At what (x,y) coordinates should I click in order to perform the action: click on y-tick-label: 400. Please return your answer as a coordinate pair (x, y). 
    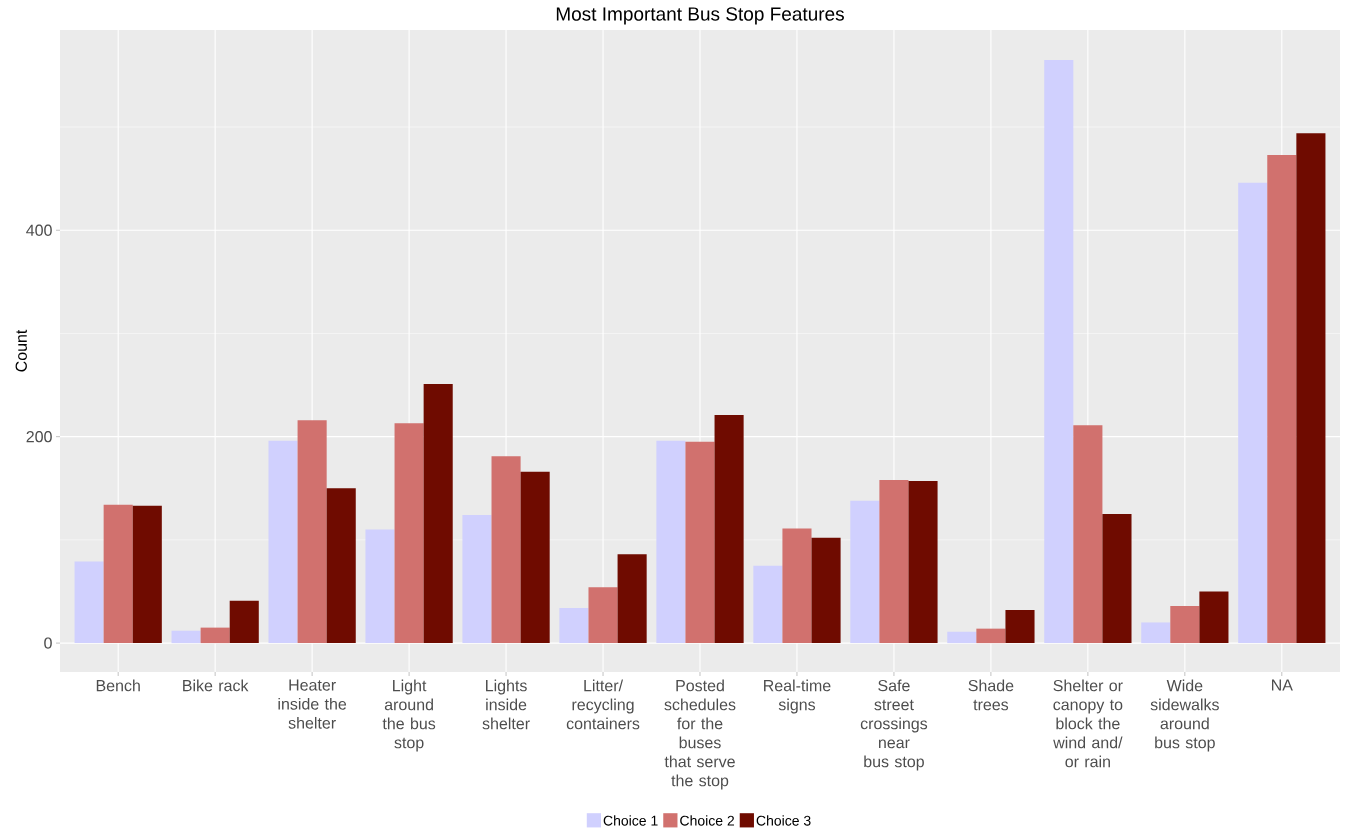
    Looking at the image, I should click on (39, 230).